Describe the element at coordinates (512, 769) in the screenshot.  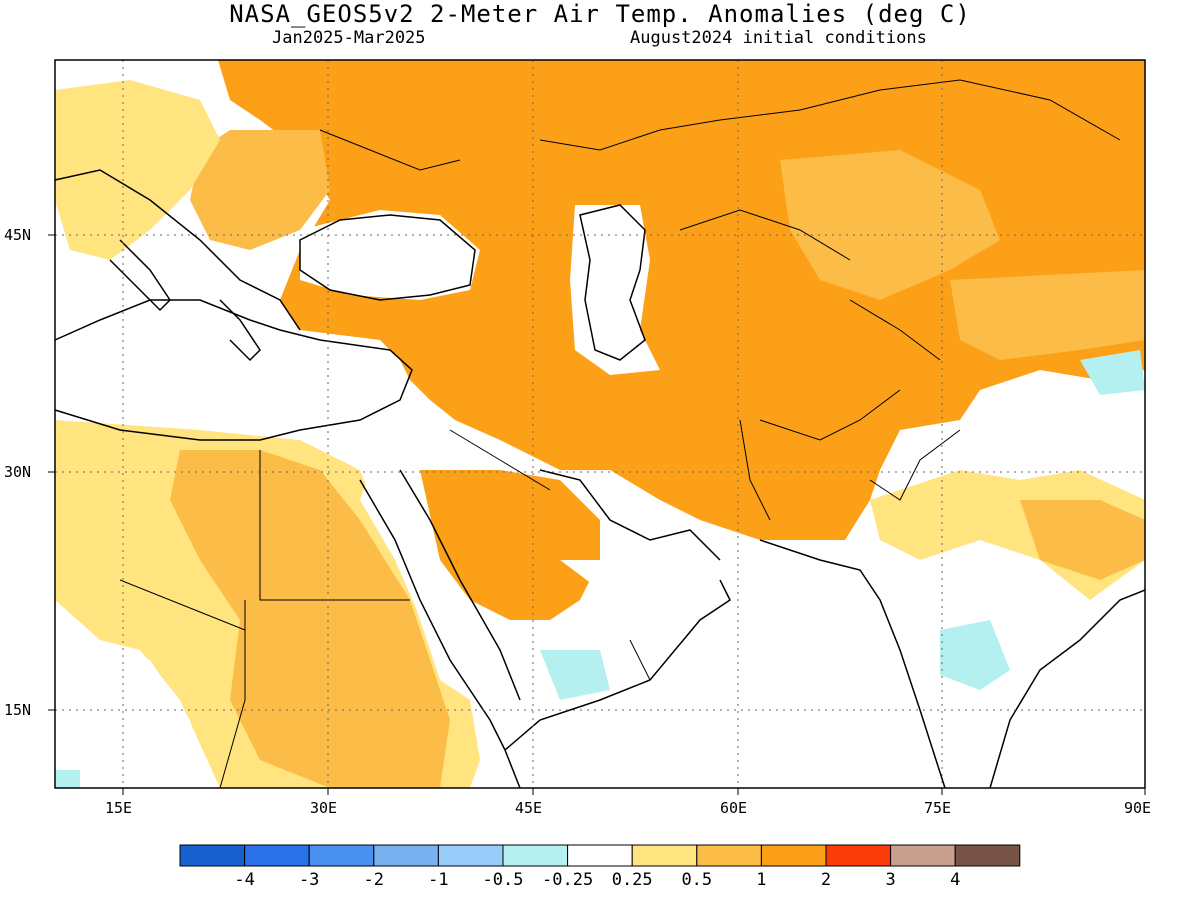
I see `africa-horn-coast` at that location.